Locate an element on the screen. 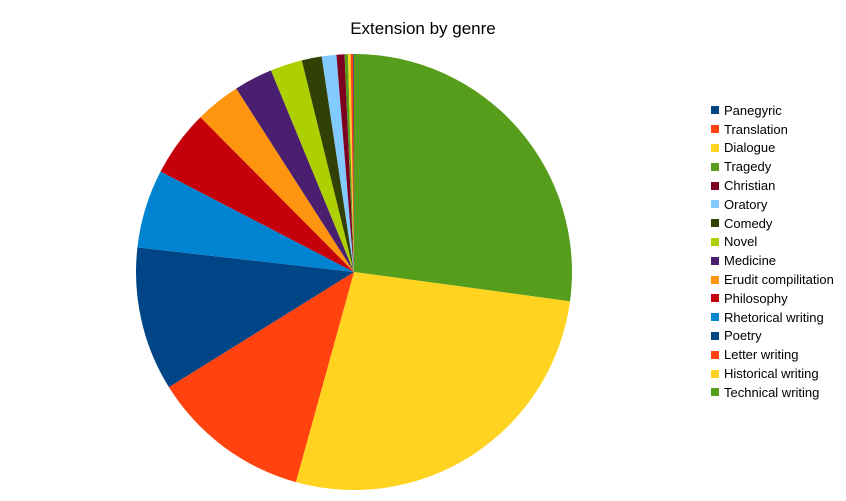 The image size is (846, 501). legend-label: Historical writing is located at coordinates (771, 374).